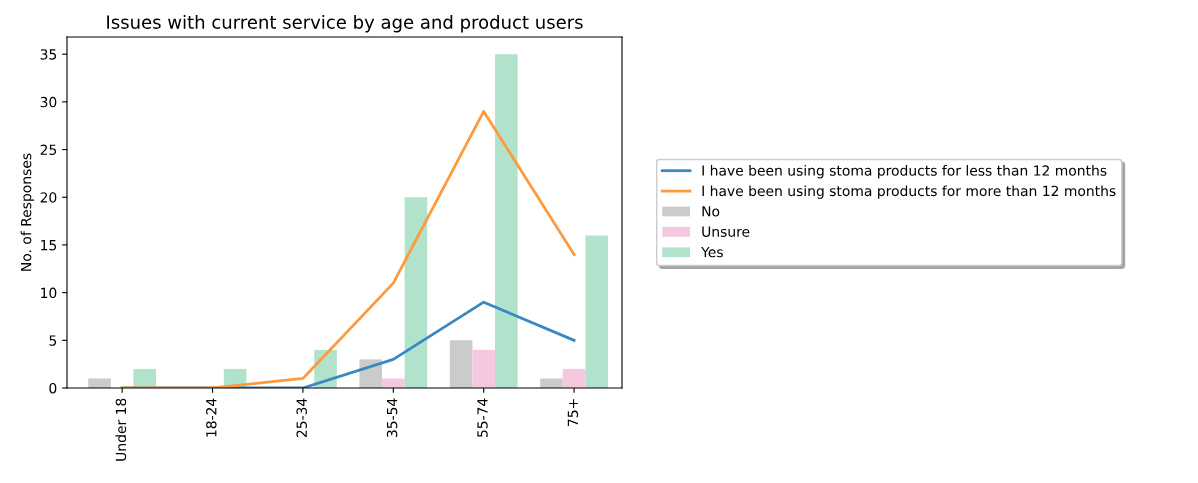 The width and height of the screenshot is (1198, 483). I want to click on legend-label: Unsure, so click(726, 231).